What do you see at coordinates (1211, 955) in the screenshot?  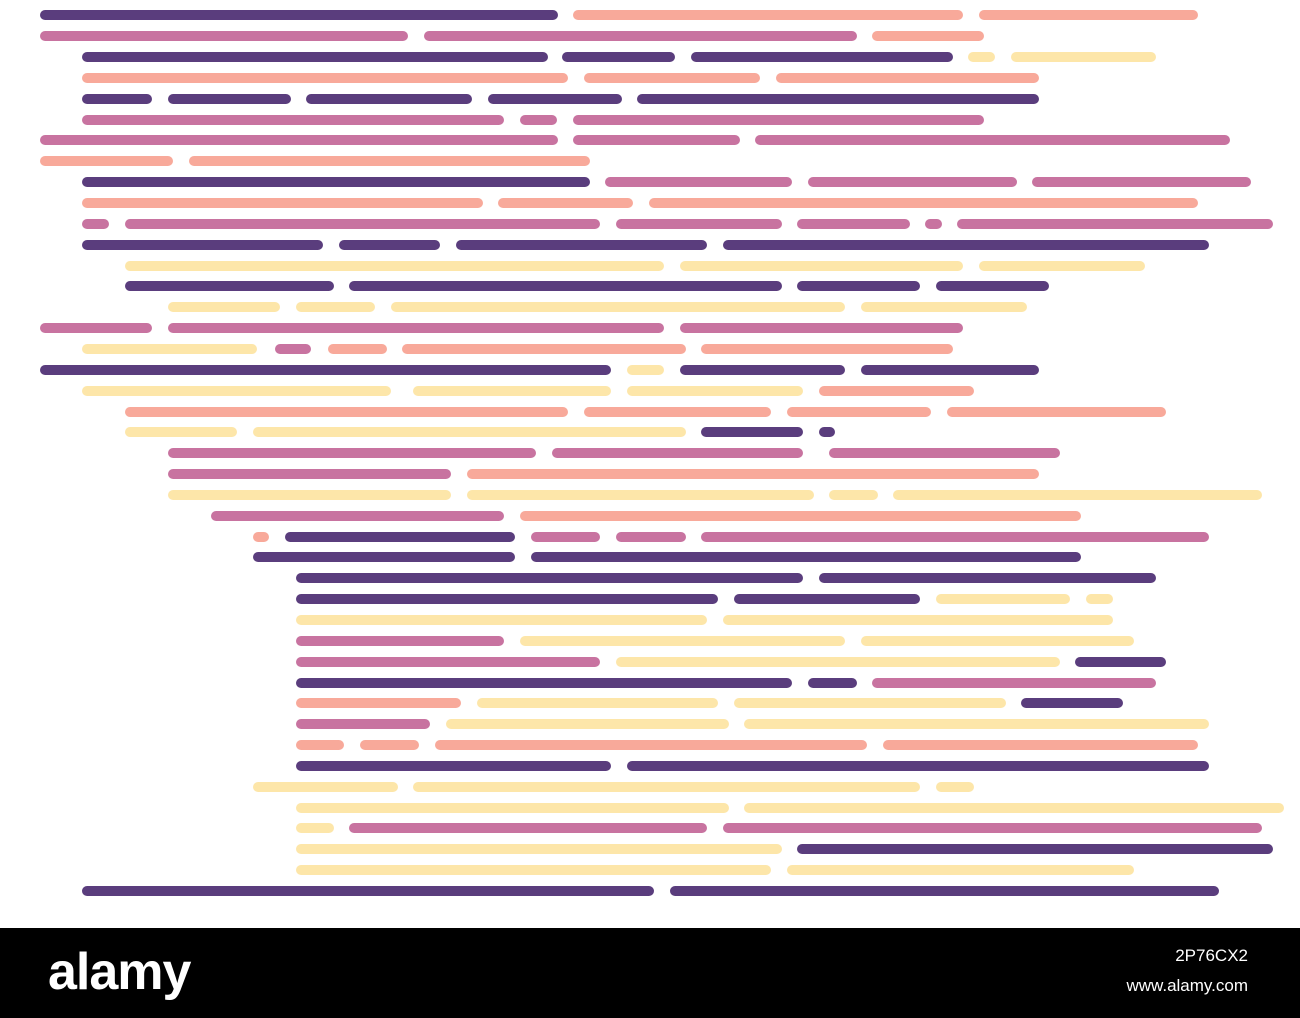 I see `image-id-label: 2P76CX2` at bounding box center [1211, 955].